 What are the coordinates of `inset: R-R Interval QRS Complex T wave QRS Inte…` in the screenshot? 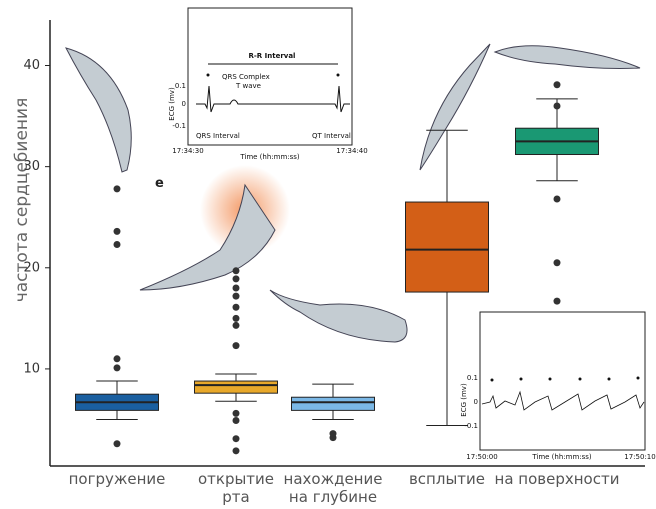 It's located at (268, 84).